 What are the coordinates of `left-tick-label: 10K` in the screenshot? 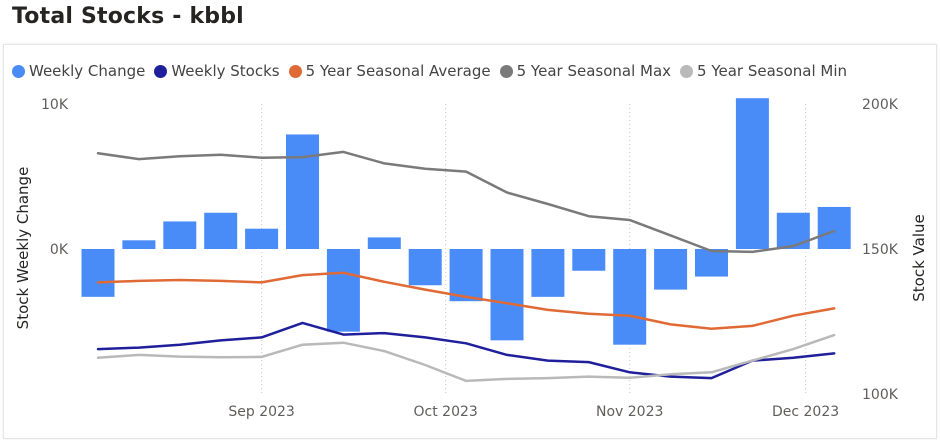 It's located at (55, 105).